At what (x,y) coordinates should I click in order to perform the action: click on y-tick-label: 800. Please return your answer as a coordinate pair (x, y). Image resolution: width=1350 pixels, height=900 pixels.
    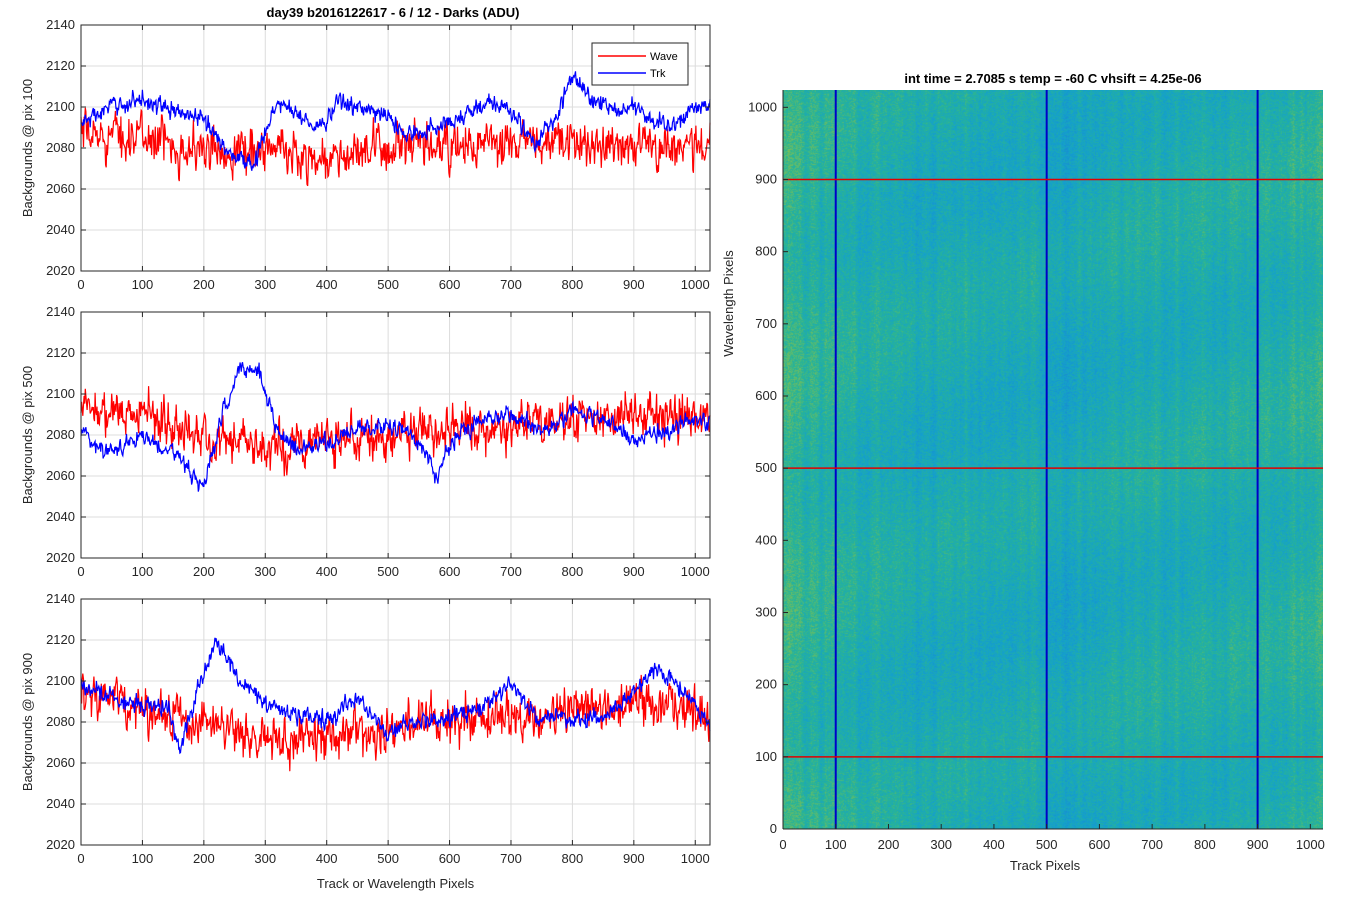
    Looking at the image, I should click on (766, 251).